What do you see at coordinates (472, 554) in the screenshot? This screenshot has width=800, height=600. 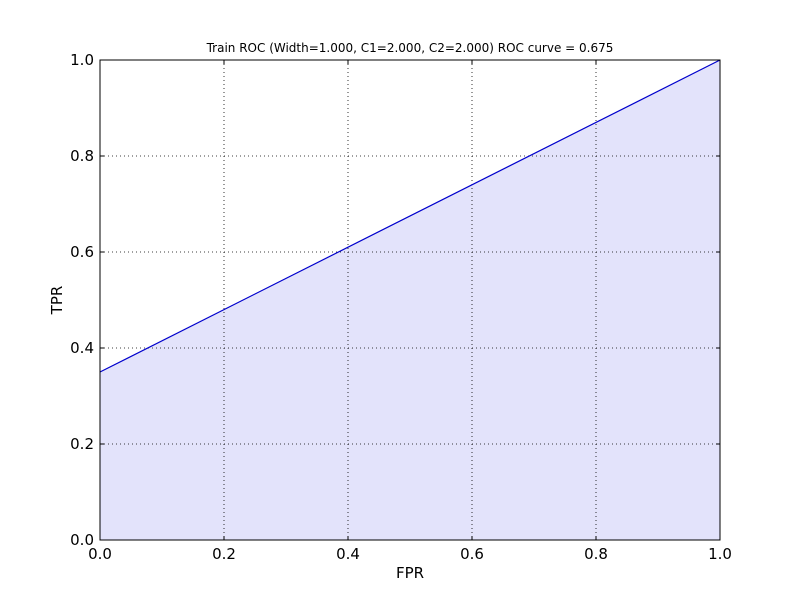 I see `x-tick-label: 0.6` at bounding box center [472, 554].